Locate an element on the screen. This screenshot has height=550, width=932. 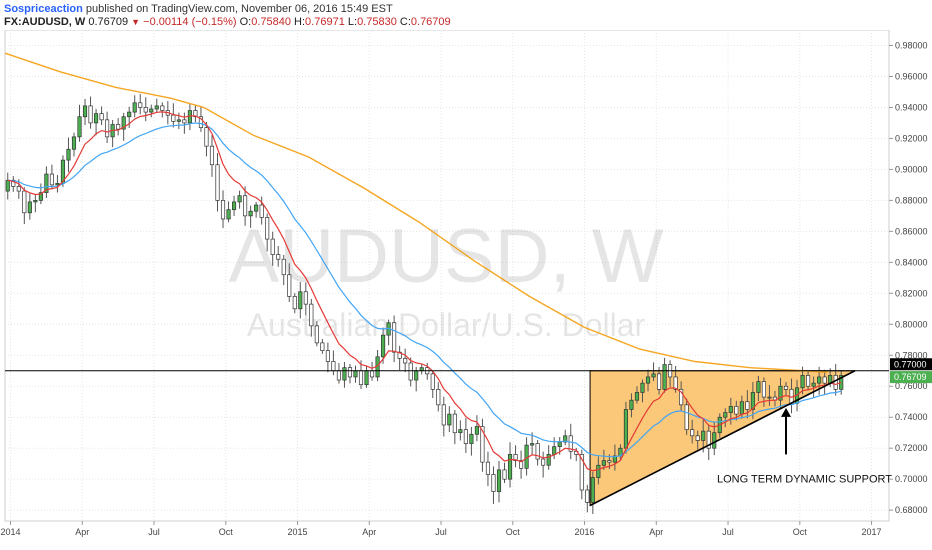
last-price: 0.76709 is located at coordinates (108, 22).